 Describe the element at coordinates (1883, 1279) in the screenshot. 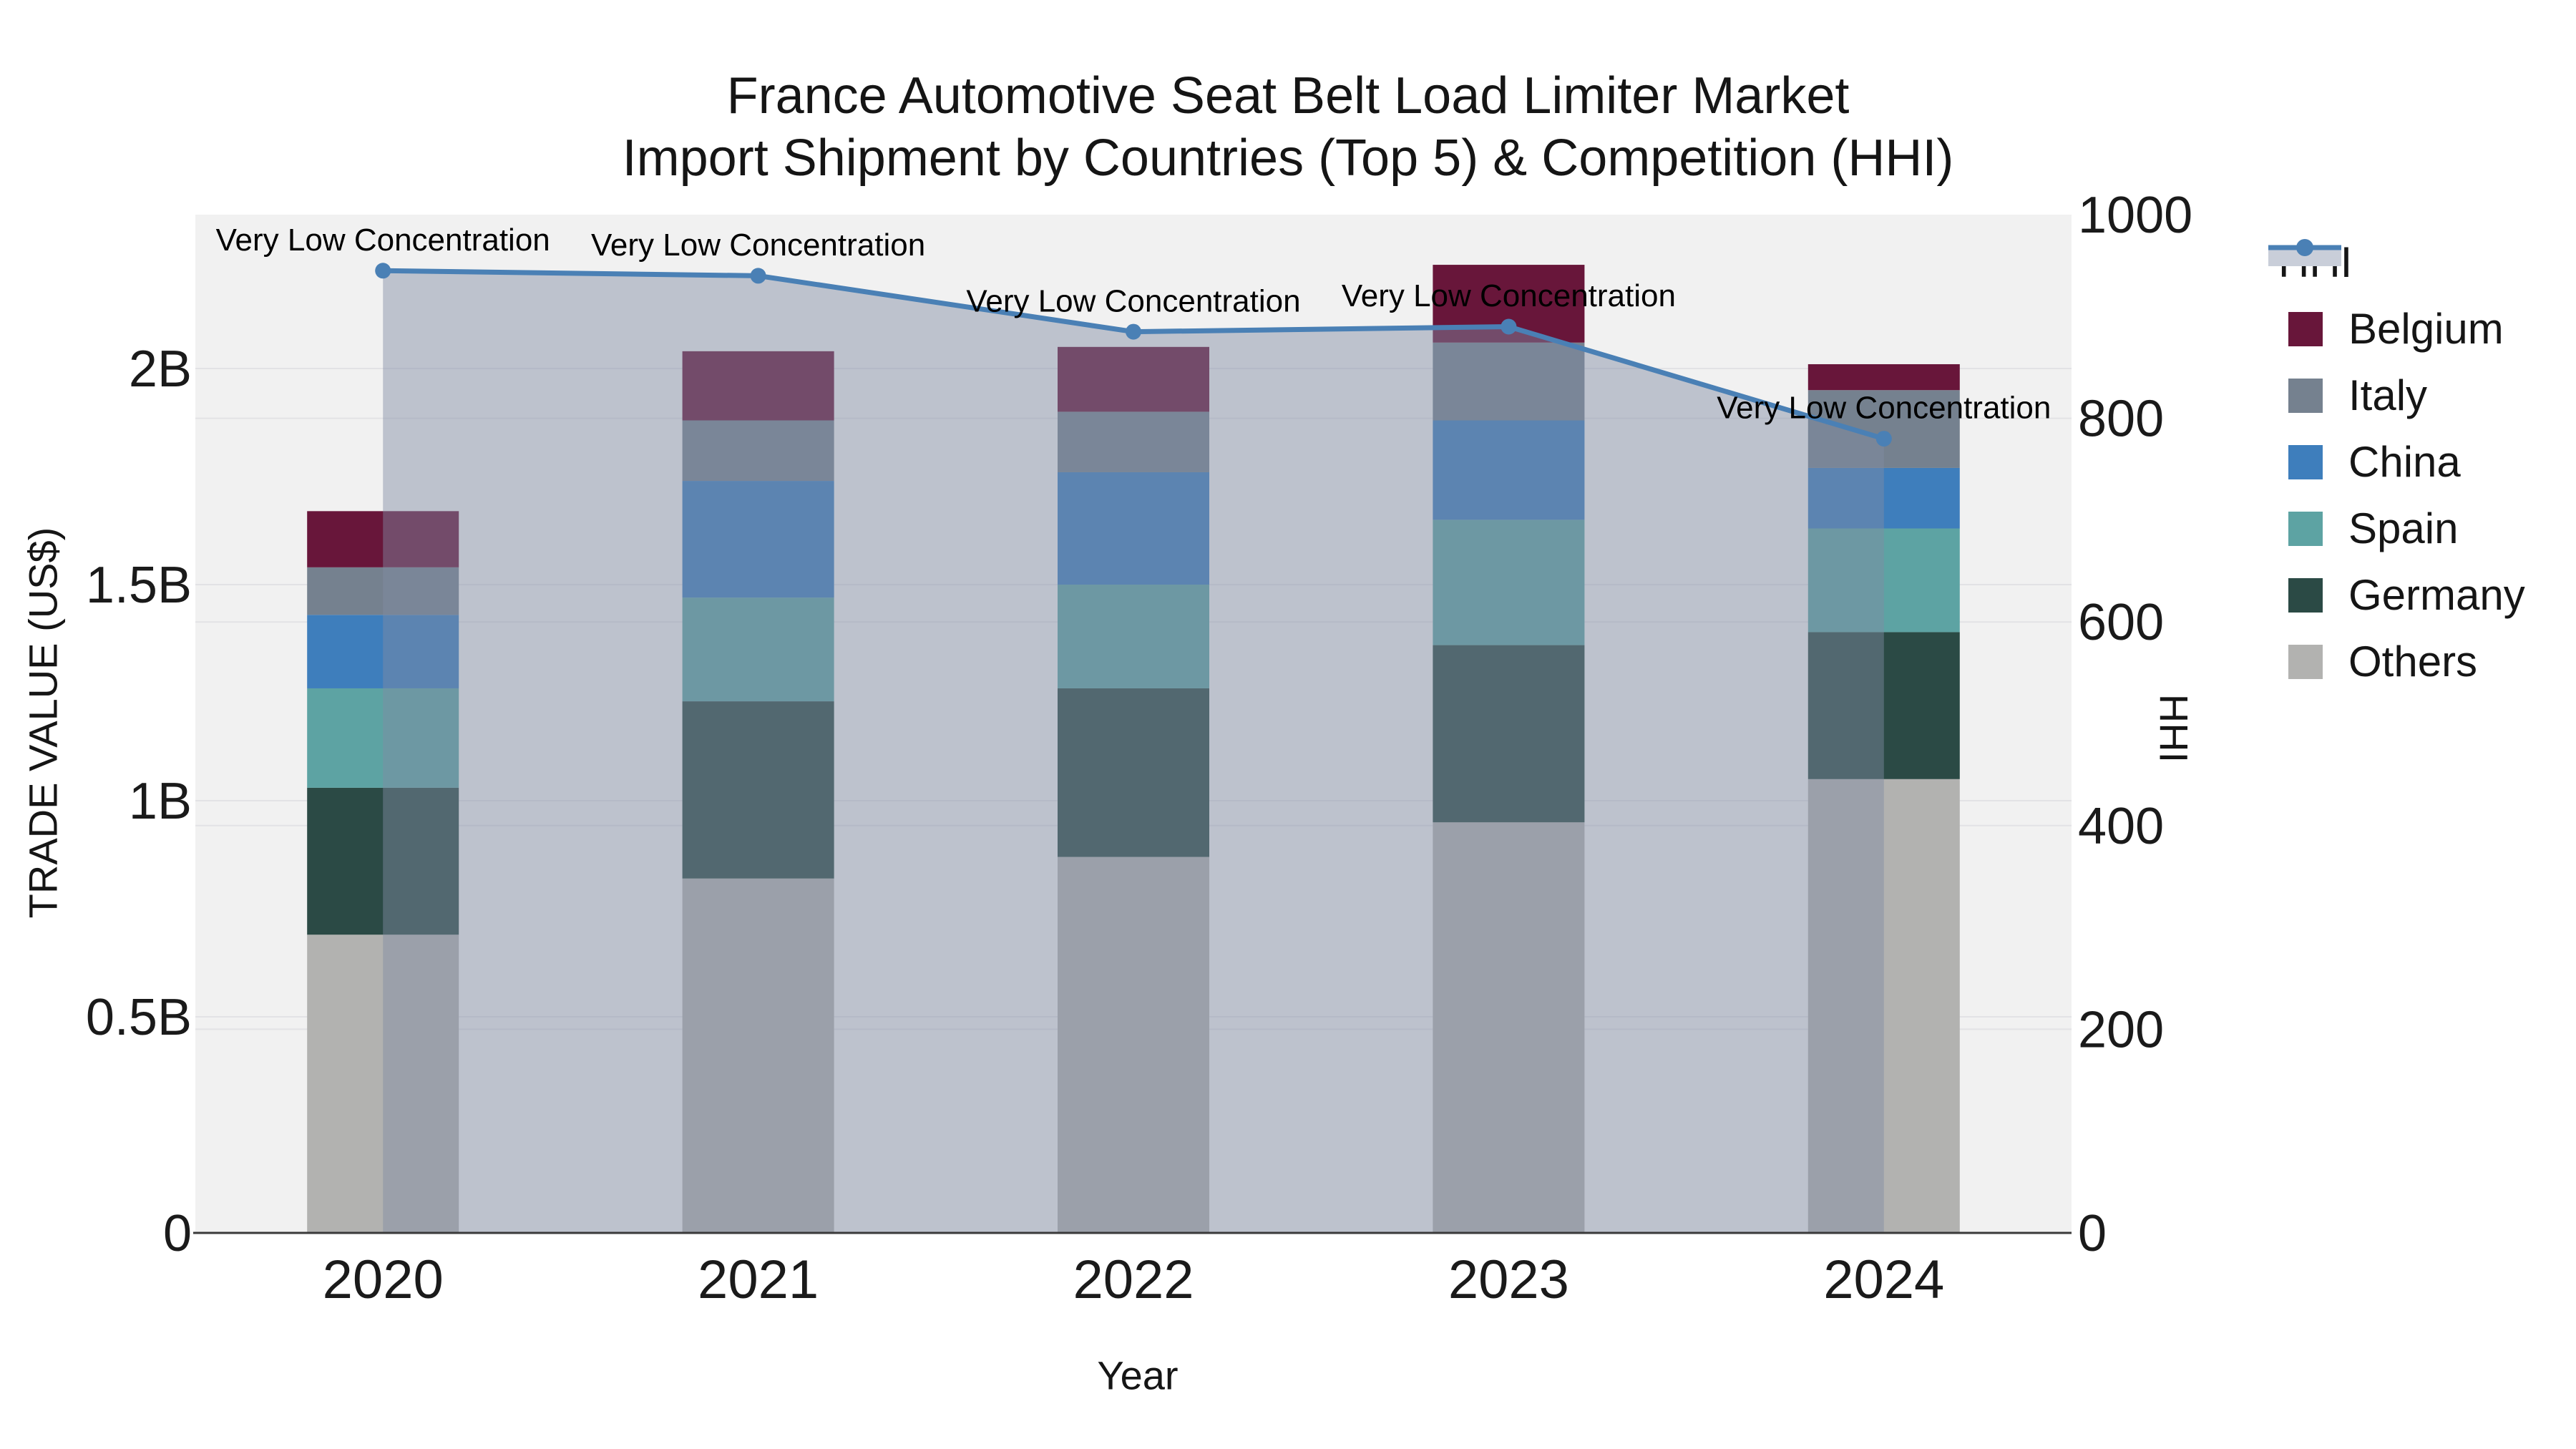

I see `x-tick-2024: 2024` at that location.